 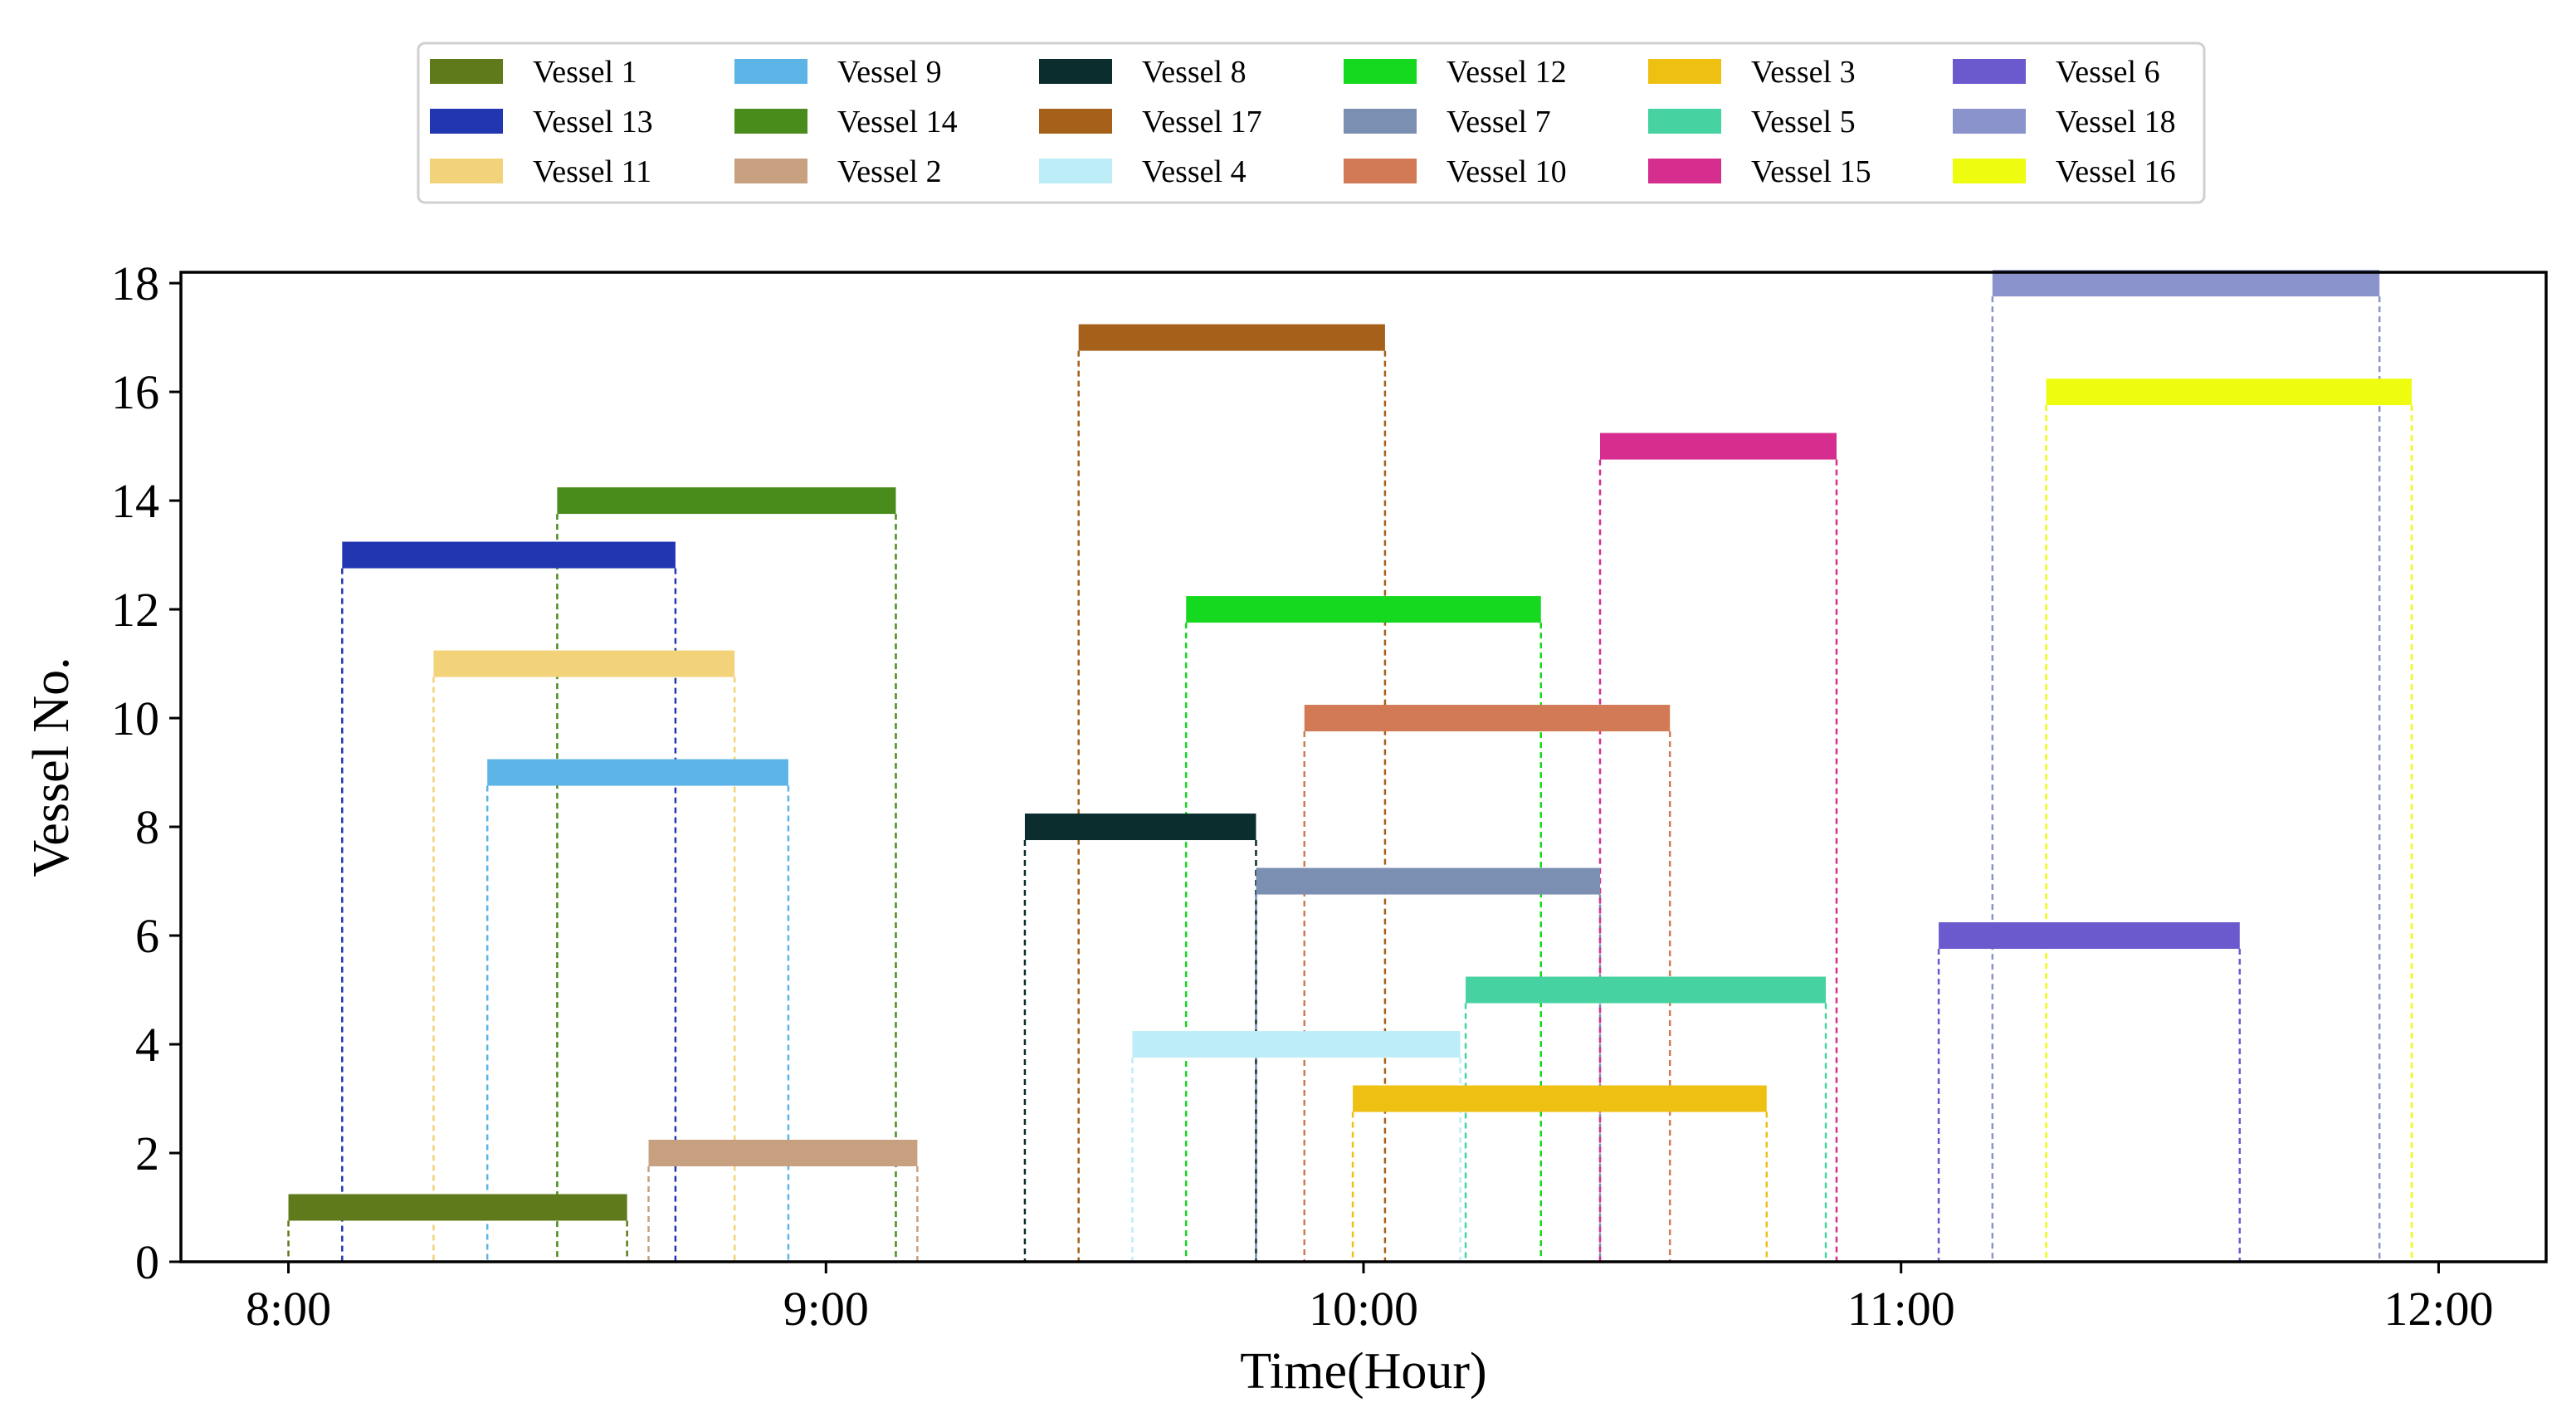 I want to click on legend-label: Vessel 17, so click(x=1202, y=122).